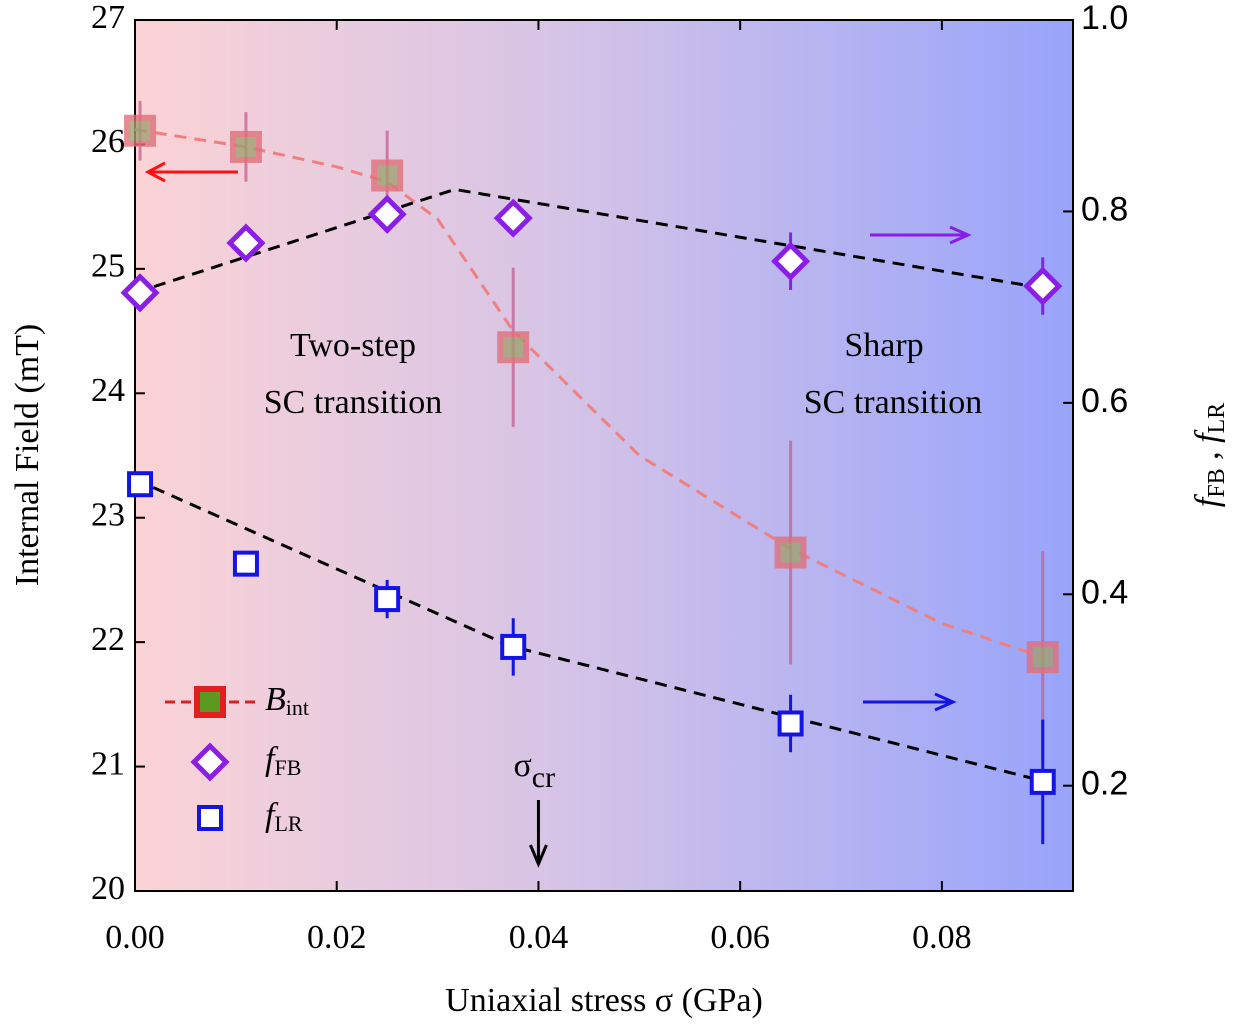  Describe the element at coordinates (108, 763) in the screenshot. I see `y-tick-label: 21` at that location.